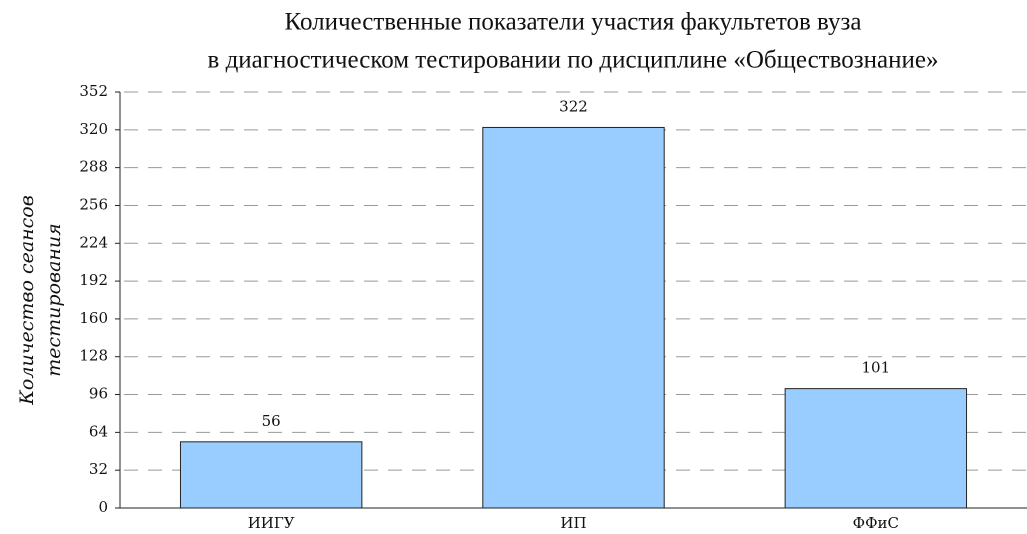 The image size is (1027, 534). Describe the element at coordinates (93, 318) in the screenshot. I see `y-tick-label: 160` at that location.